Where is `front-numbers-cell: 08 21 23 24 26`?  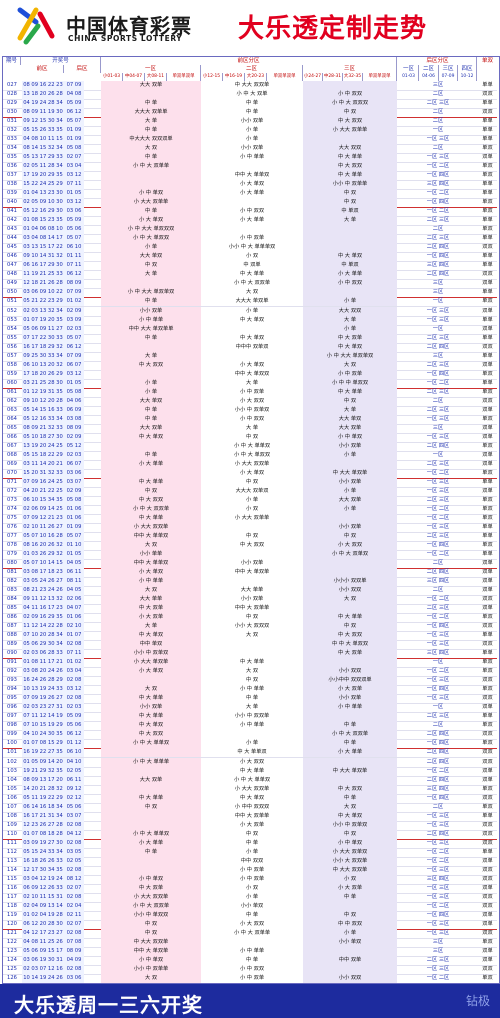 front-numbers-cell: 08 21 23 24 26 is located at coordinates (43, 591).